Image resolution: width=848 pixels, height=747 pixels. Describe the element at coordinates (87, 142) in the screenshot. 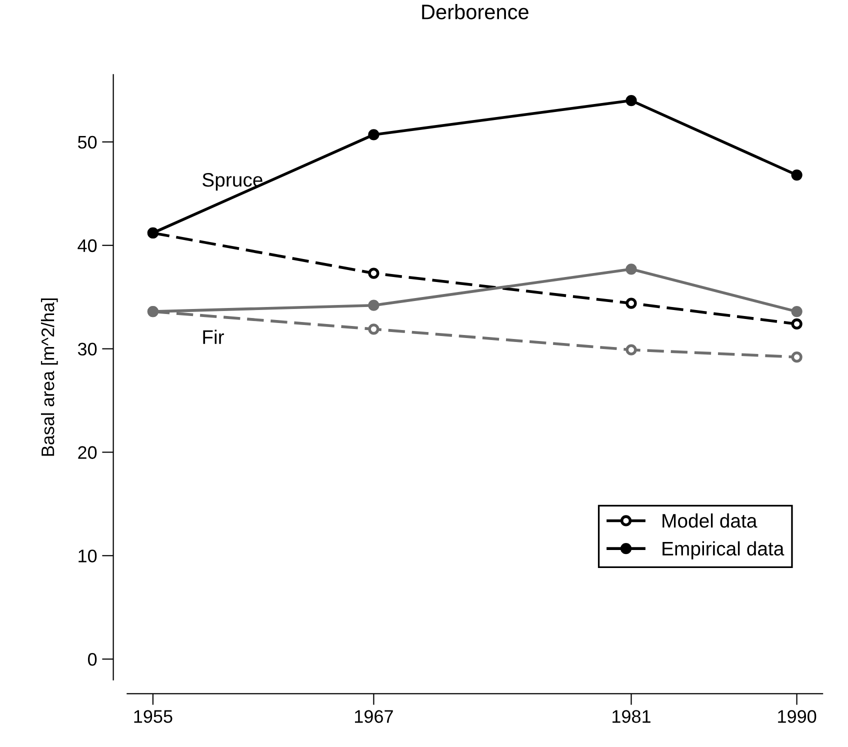

I see `y-tick-label: 50` at that location.